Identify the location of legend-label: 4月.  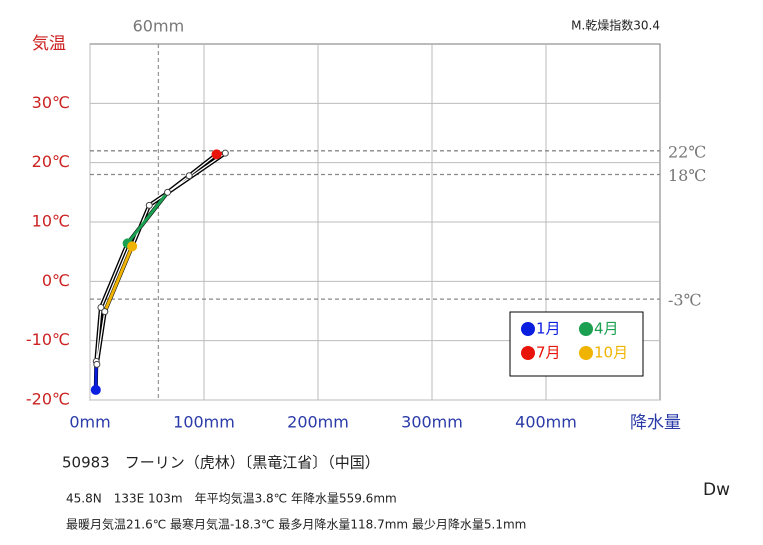
(606, 329).